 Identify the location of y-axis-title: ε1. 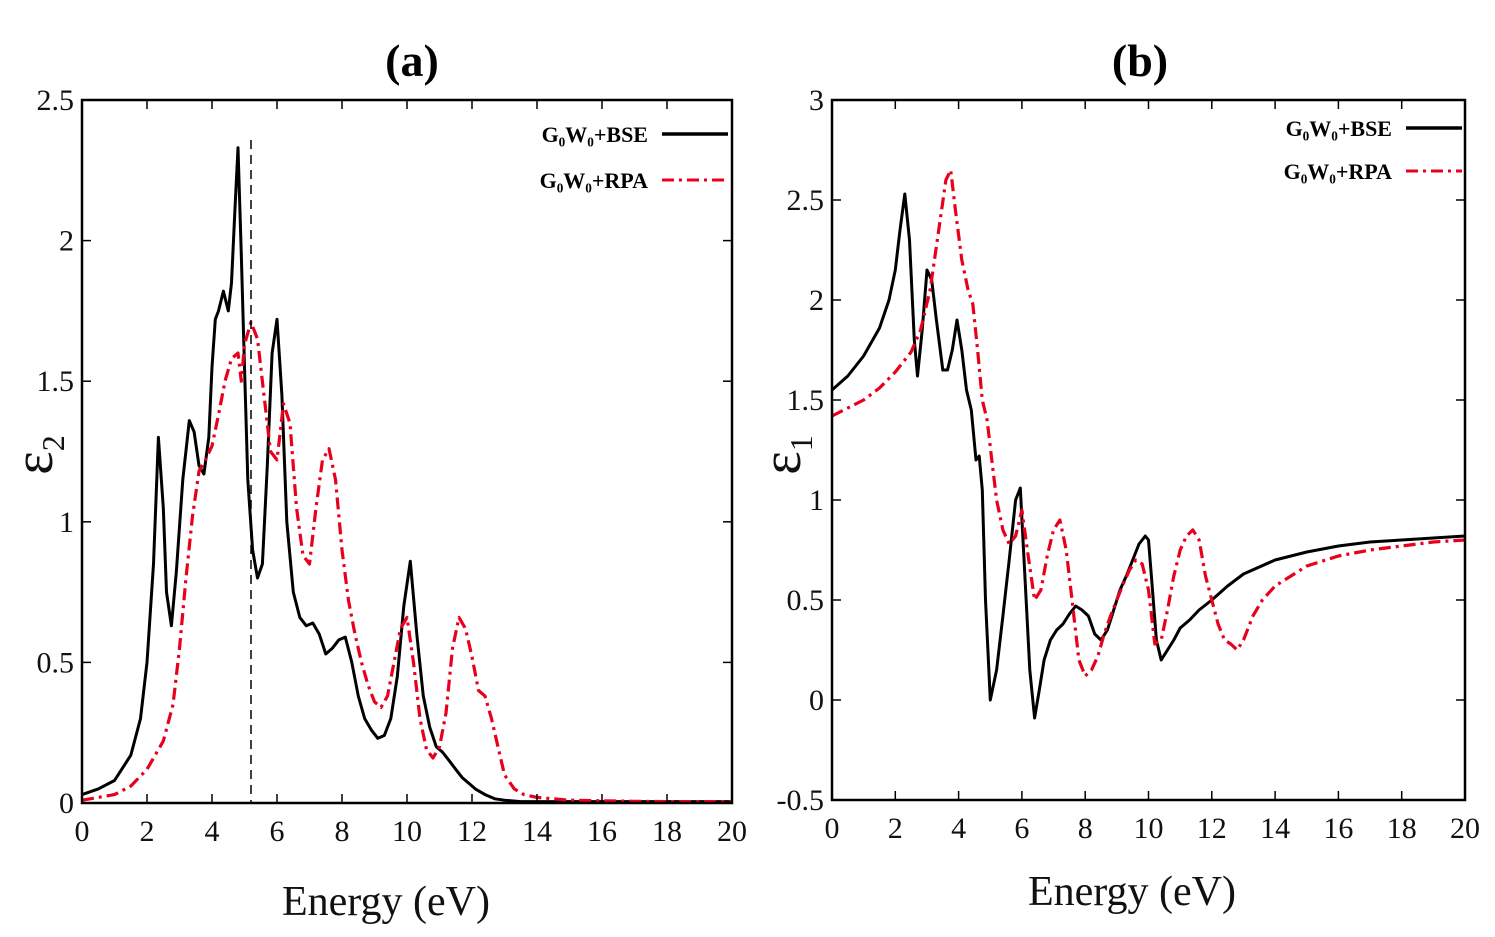
(785, 455).